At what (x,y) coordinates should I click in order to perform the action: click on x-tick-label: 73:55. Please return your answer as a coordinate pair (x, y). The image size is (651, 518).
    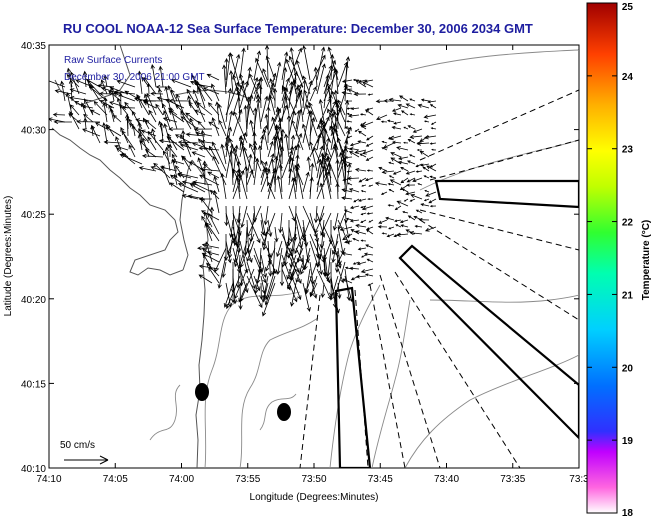
    Looking at the image, I should click on (247, 479).